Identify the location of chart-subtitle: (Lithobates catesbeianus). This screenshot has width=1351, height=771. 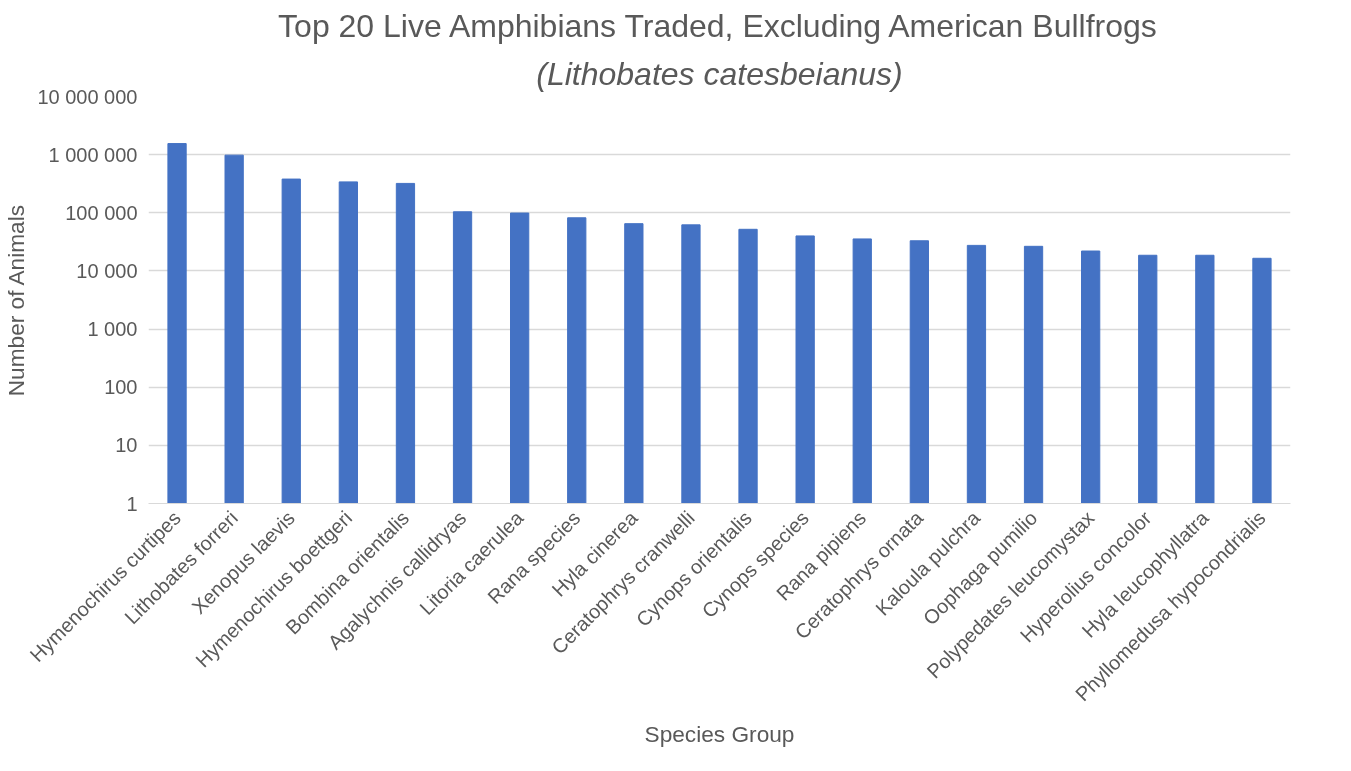
(719, 73).